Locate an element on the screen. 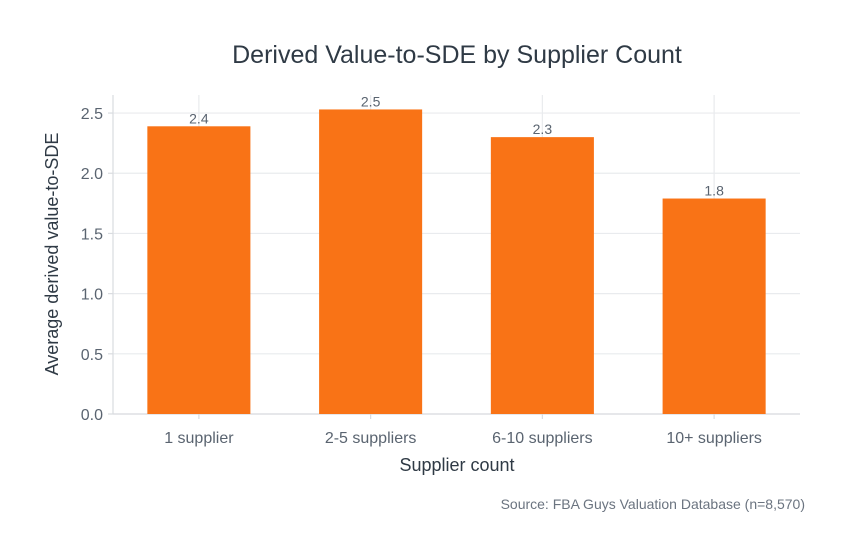 The width and height of the screenshot is (851, 557). x-tick-label: 6-10 suppliers is located at coordinates (542, 438).